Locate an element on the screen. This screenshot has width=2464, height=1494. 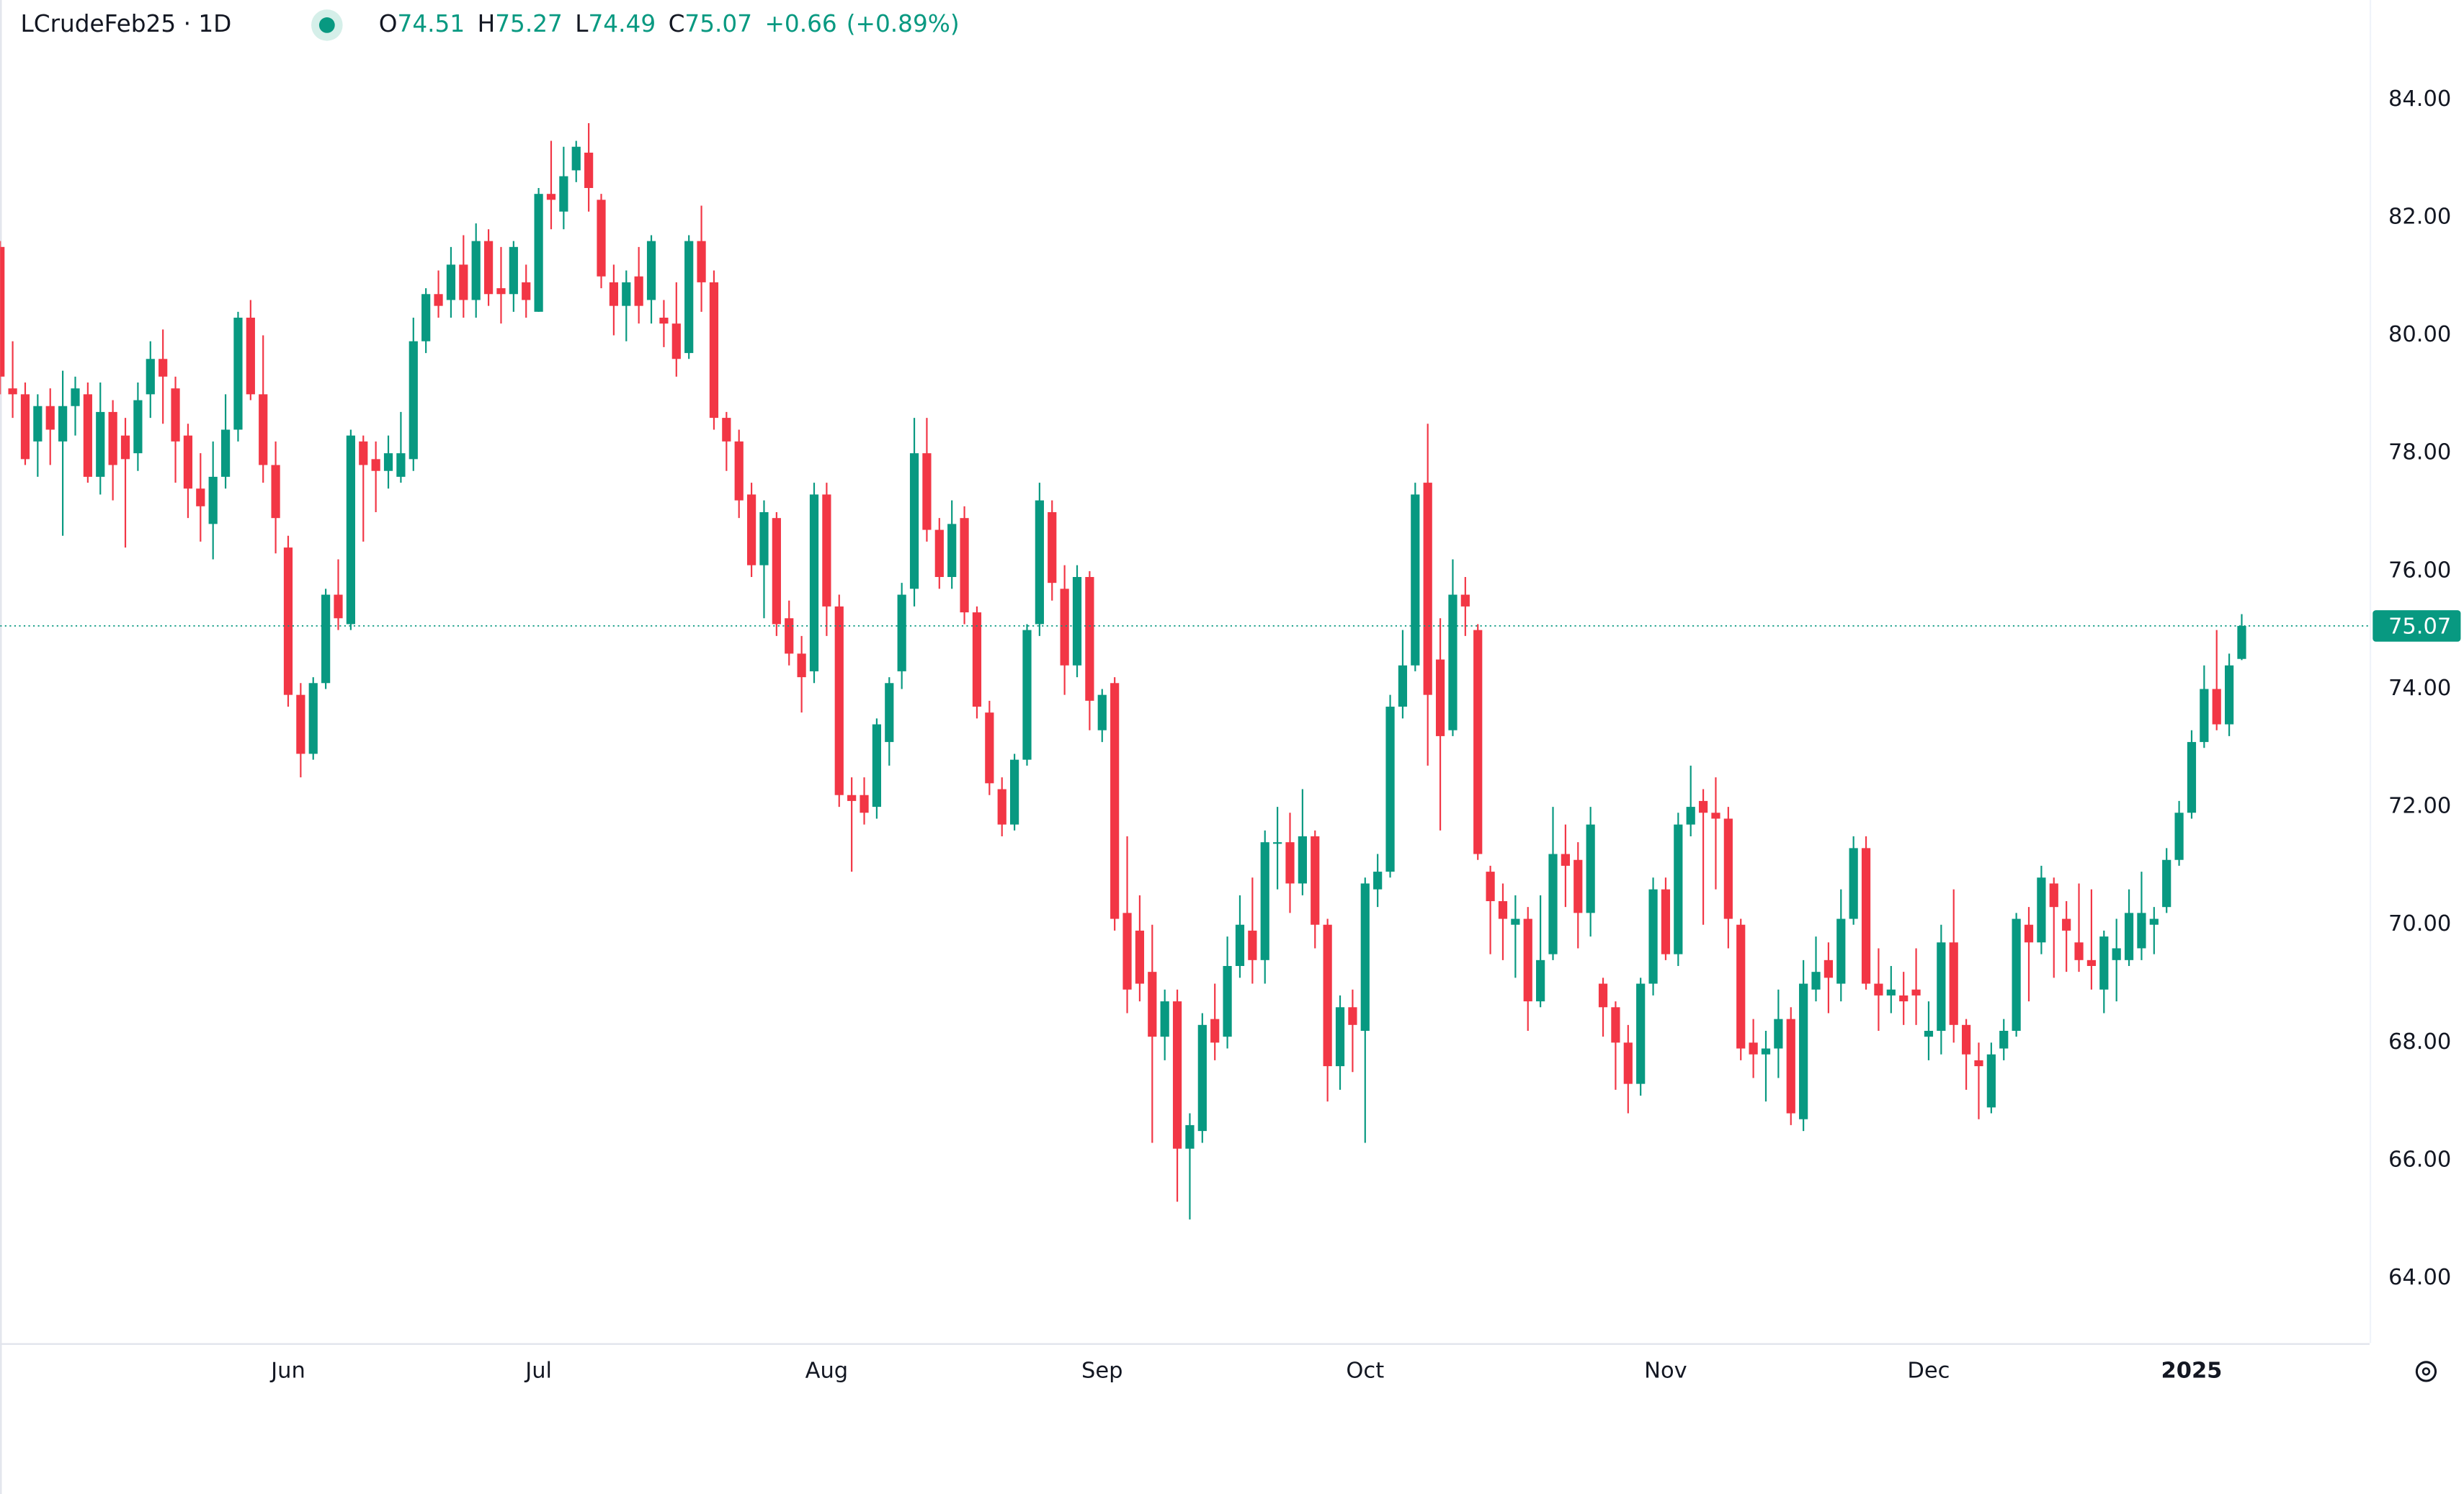
settings-icon-center is located at coordinates (2426, 1371).